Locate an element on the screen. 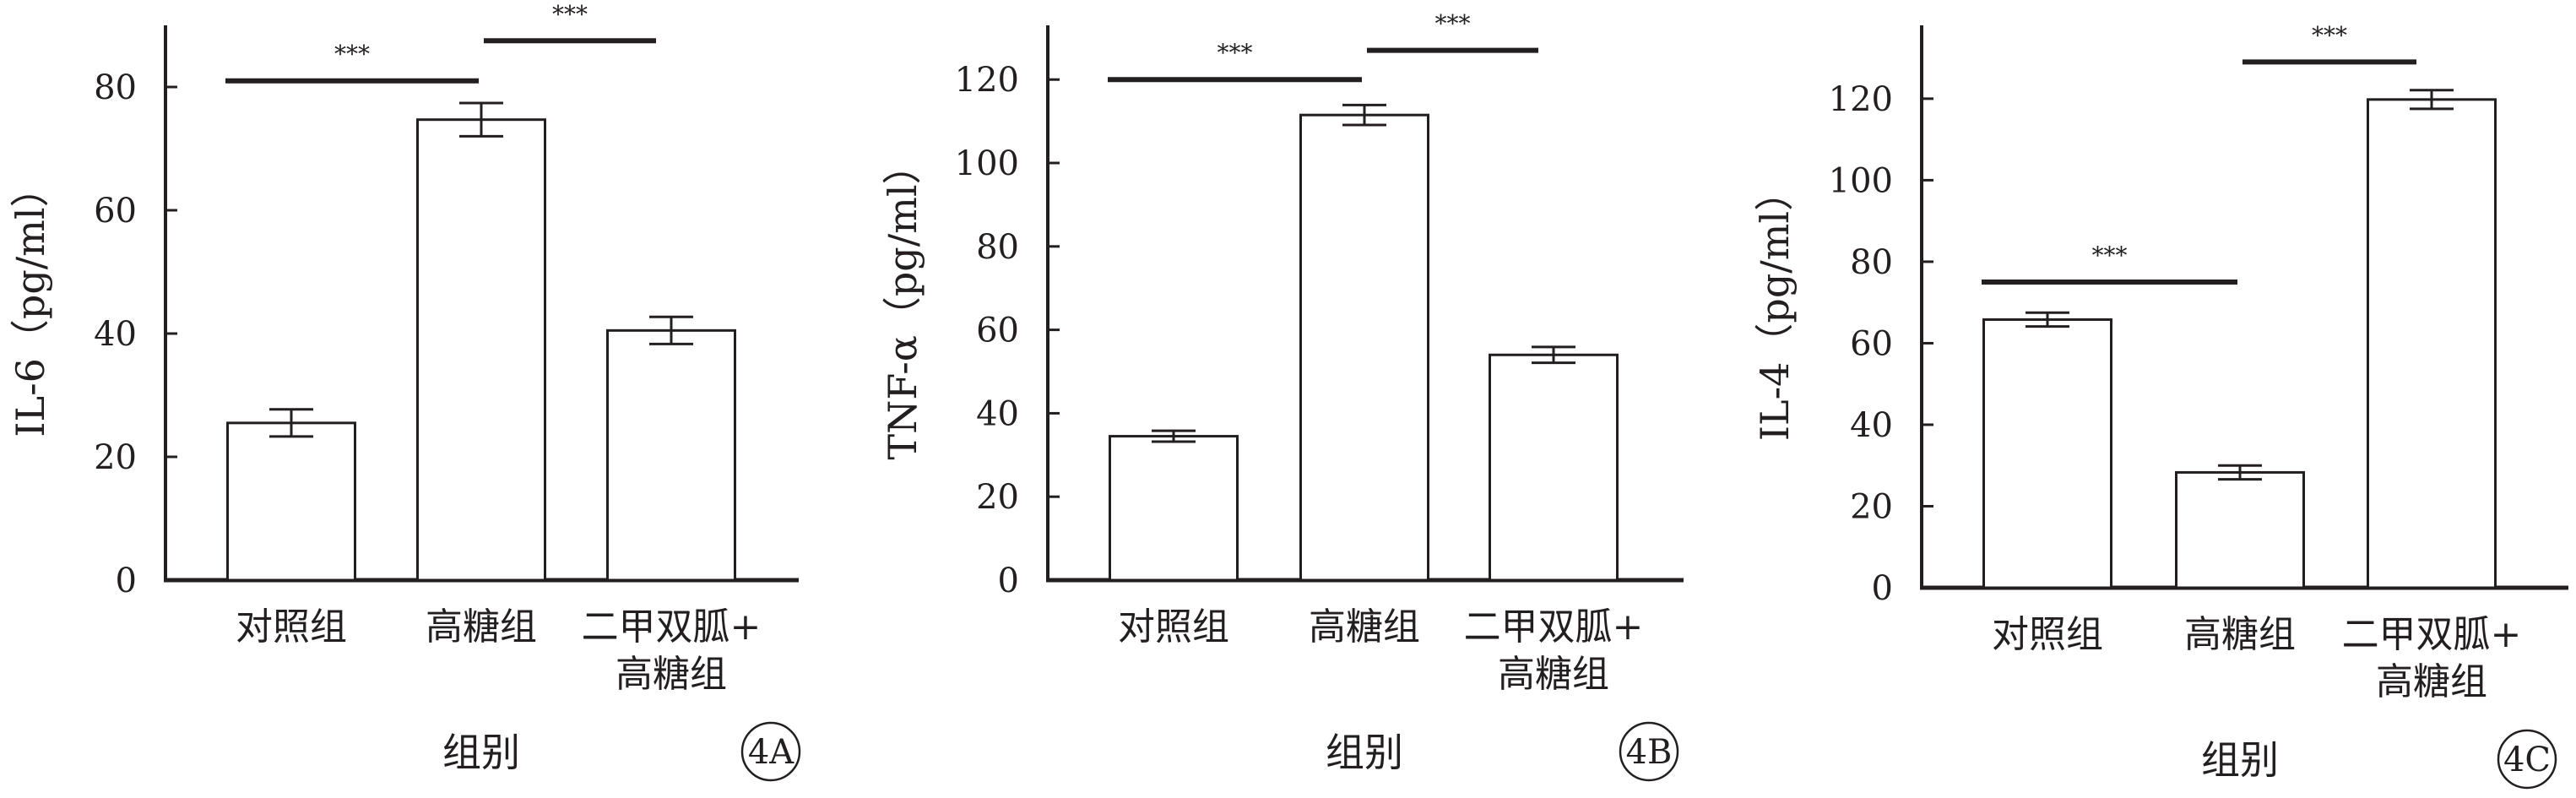 This screenshot has height=798, width=2576. y-axis-title: IL-6（pg/ml） is located at coordinates (30, 302).